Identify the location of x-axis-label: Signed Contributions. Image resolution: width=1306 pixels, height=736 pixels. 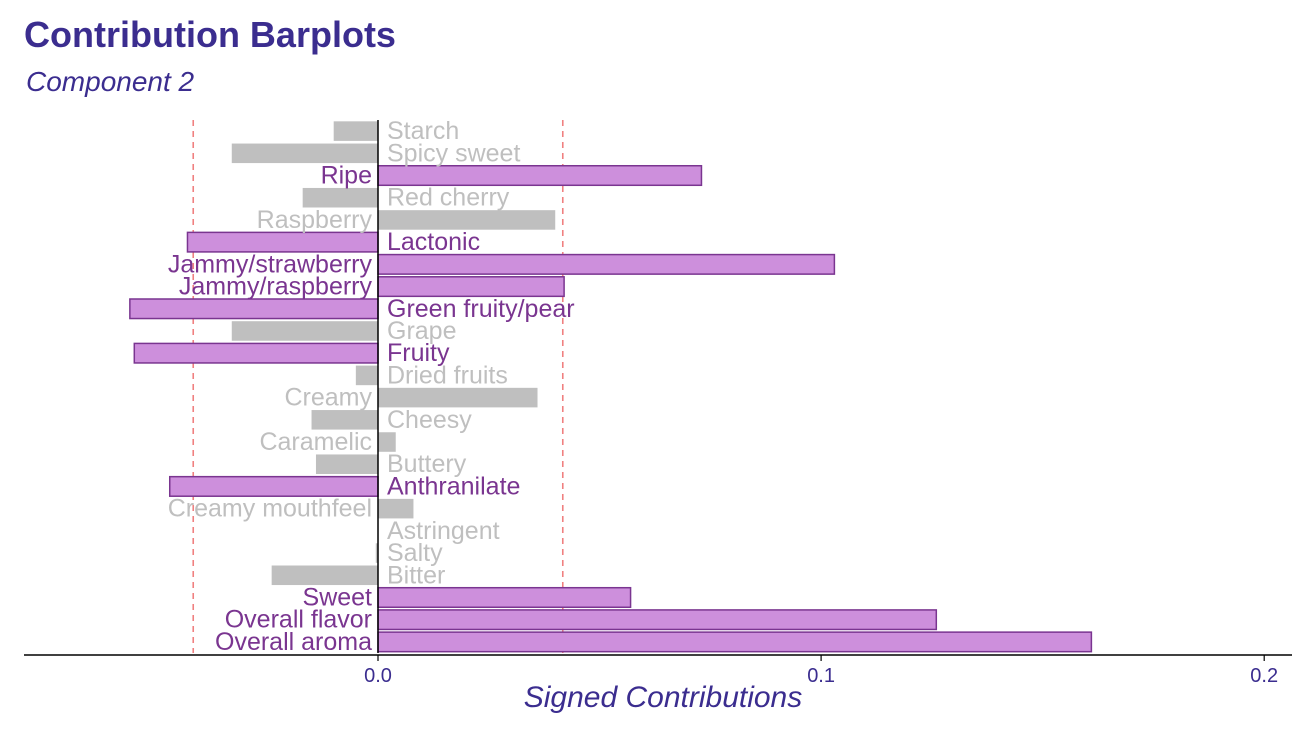
(663, 697).